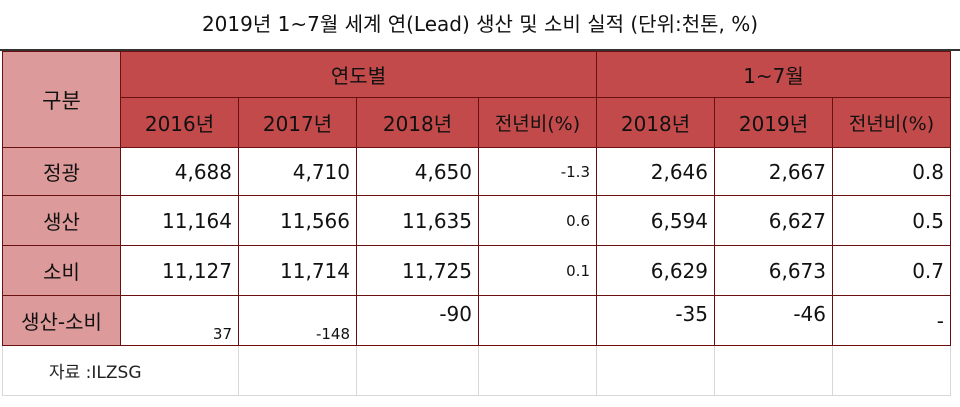 The height and width of the screenshot is (407, 960). I want to click on col-header-annual-yoy: 전년비(%), so click(537, 122).